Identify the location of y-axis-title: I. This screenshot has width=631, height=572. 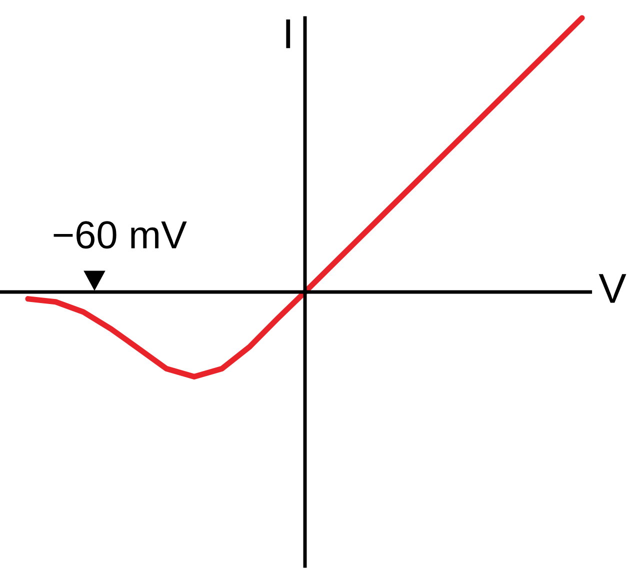
(288, 33).